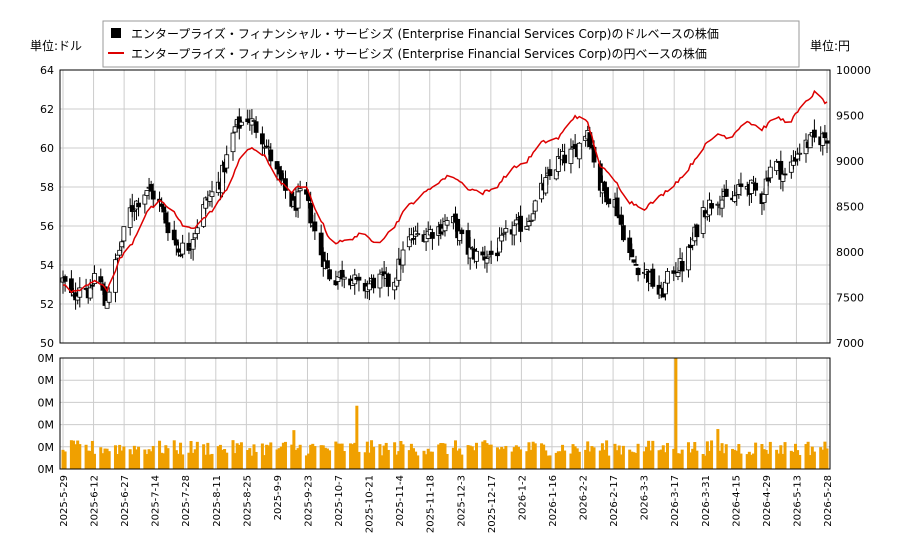 The height and width of the screenshot is (550, 900). What do you see at coordinates (125, 501) in the screenshot?
I see `date-tick-label: 2025-6-27` at bounding box center [125, 501].